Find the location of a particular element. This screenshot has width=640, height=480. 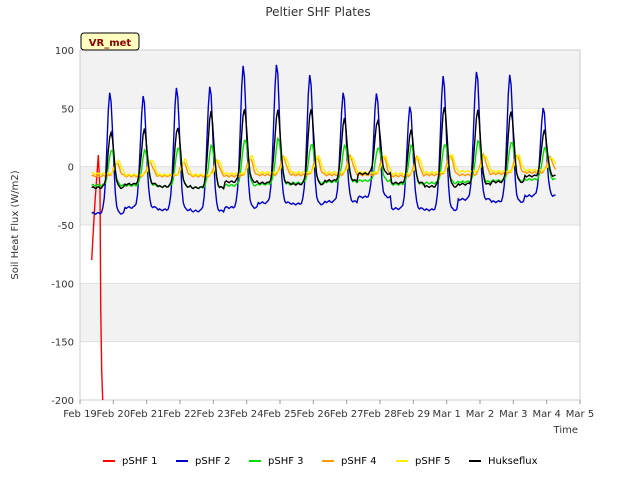

legend-label-pshf-3: pSHF 3 is located at coordinates (286, 461).